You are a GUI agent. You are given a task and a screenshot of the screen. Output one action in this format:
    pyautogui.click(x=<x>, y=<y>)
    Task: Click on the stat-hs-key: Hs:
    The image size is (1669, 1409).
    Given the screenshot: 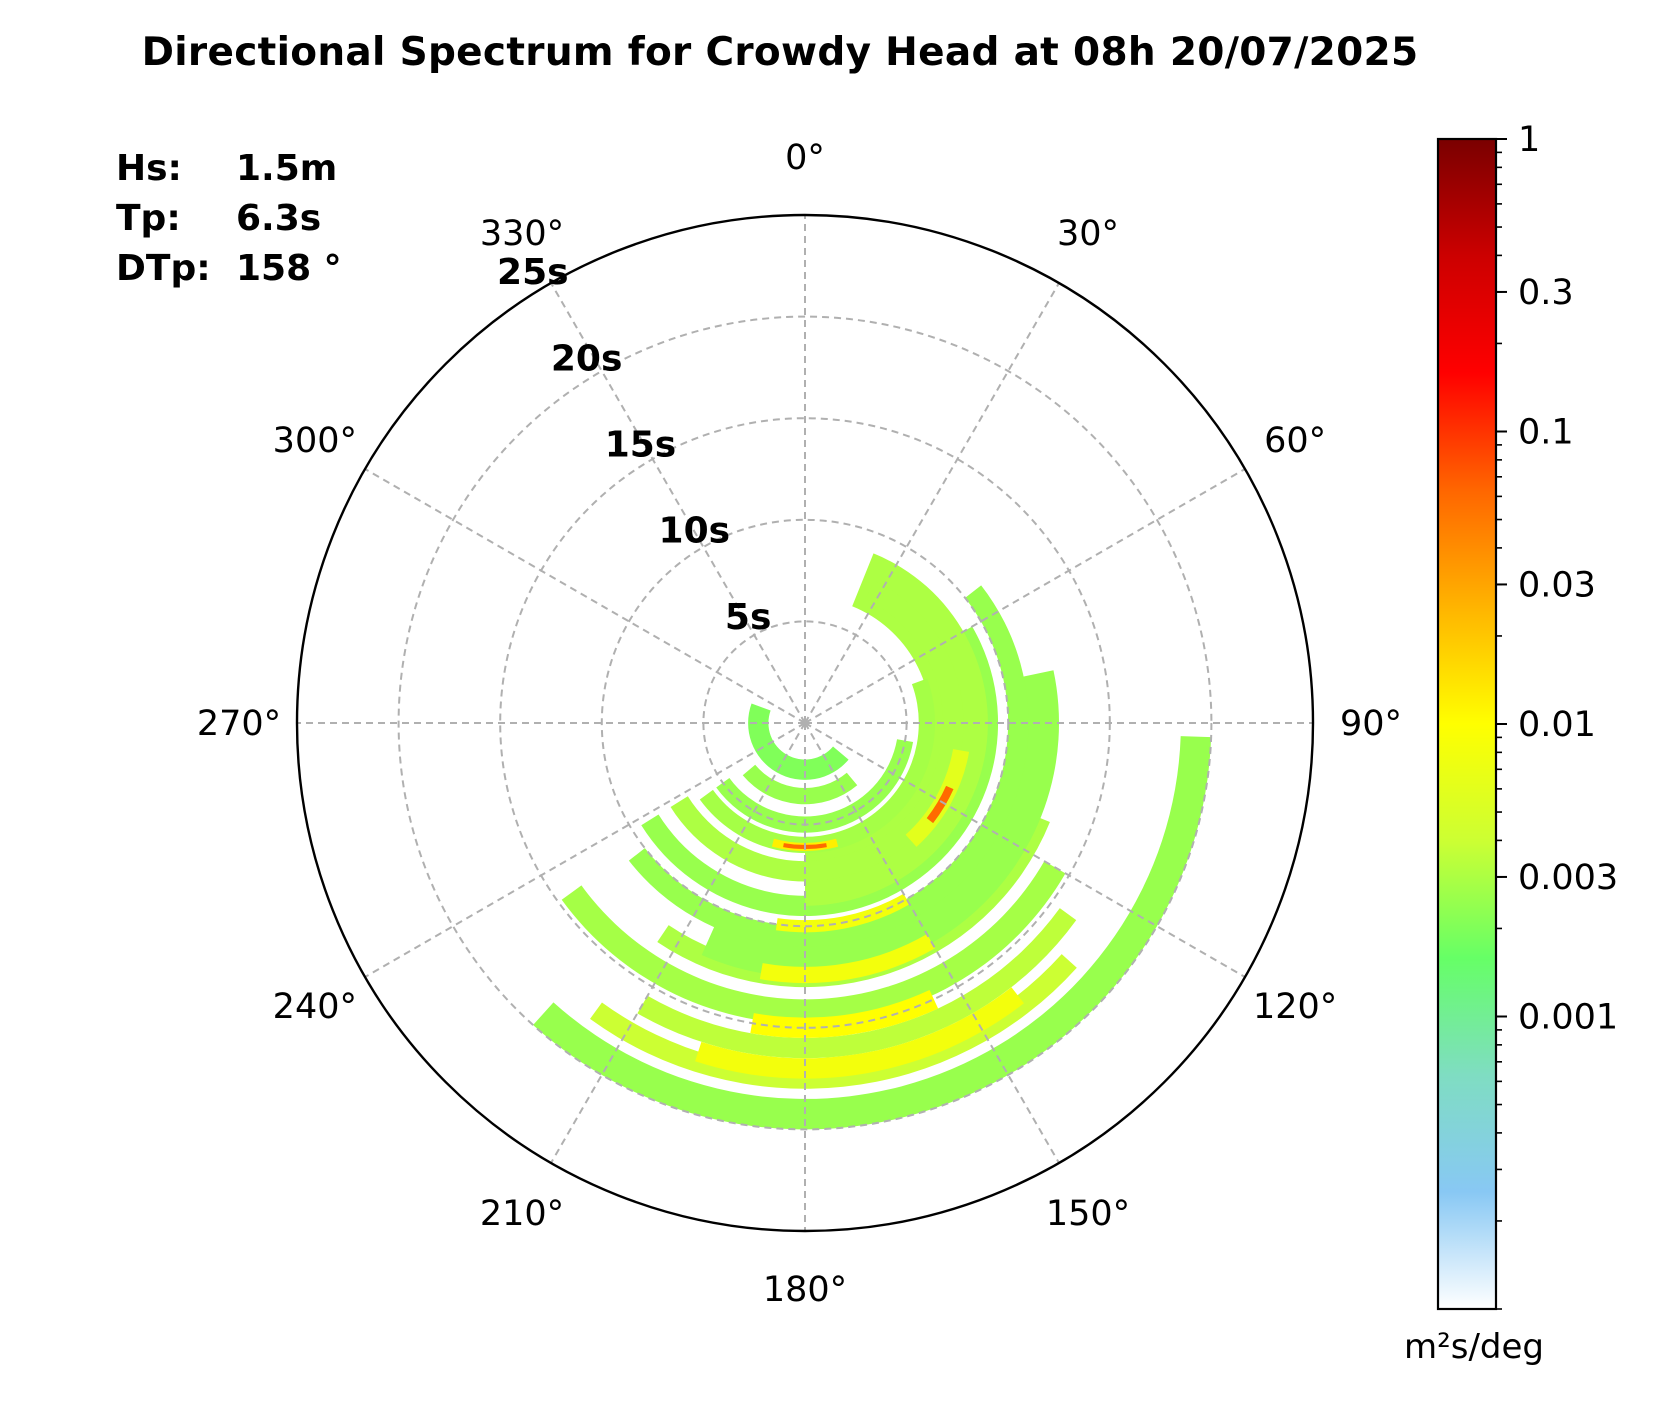 What is the action you would take?
    pyautogui.click(x=149, y=168)
    